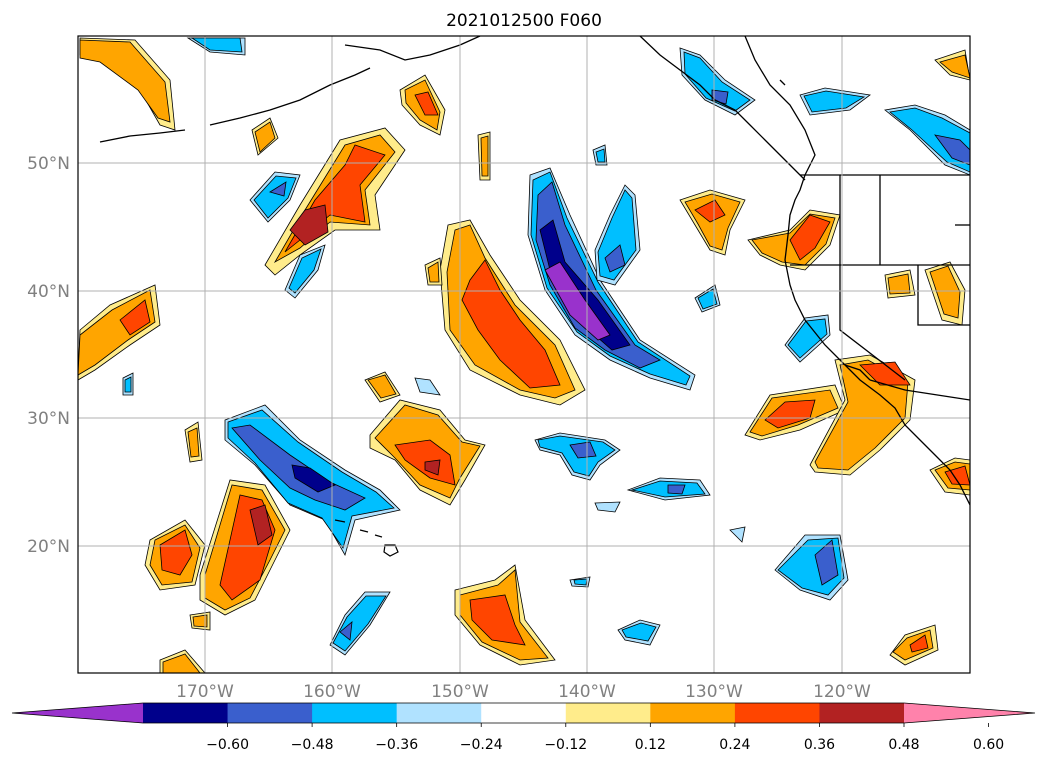 The height and width of the screenshot is (763, 1047). What do you see at coordinates (48, 355) in the screenshot?
I see `lat-axis: 50°N 40°N 30°N 20°N` at bounding box center [48, 355].